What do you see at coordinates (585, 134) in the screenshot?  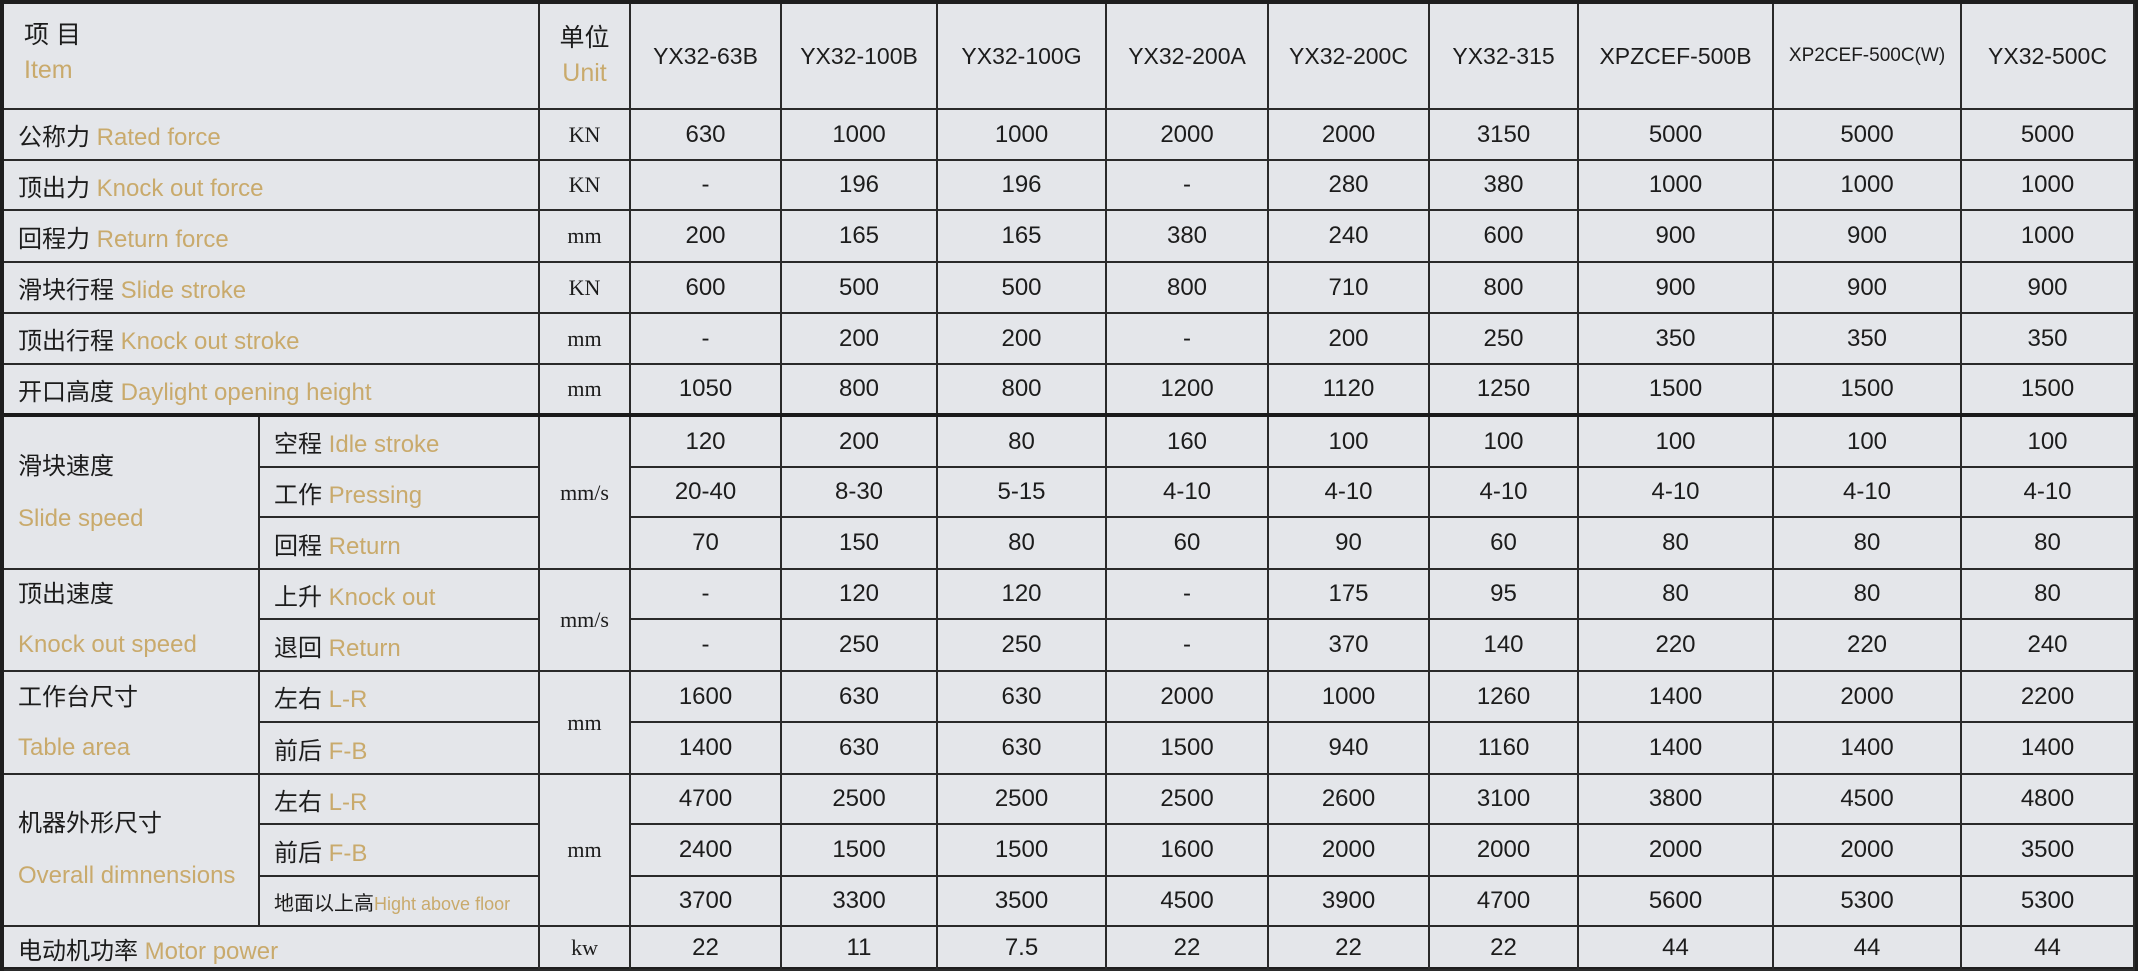 I see `unit-cell: KN` at bounding box center [585, 134].